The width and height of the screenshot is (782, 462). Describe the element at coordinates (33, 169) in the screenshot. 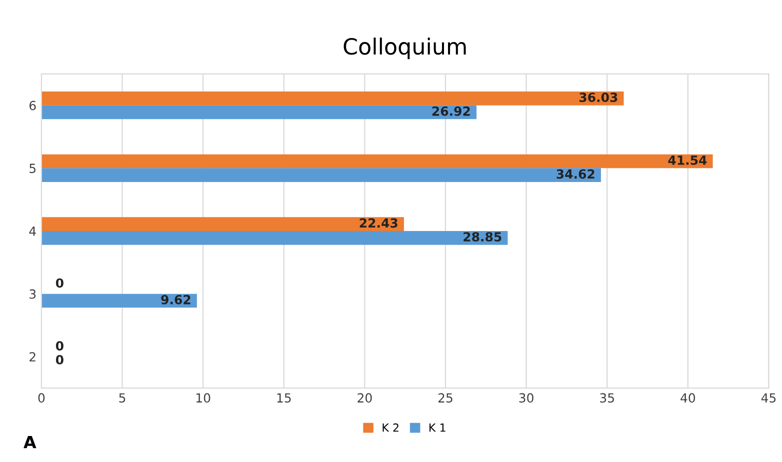

I see `y-tick-label: 5` at that location.